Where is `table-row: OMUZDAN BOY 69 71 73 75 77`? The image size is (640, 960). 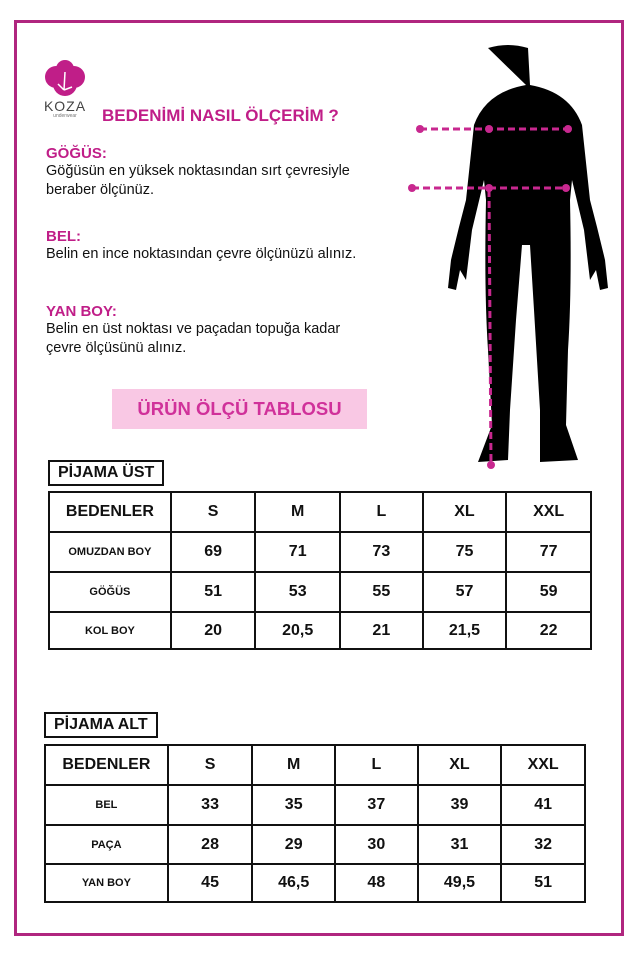 table-row: OMUZDAN BOY 69 71 73 75 77 is located at coordinates (320, 552).